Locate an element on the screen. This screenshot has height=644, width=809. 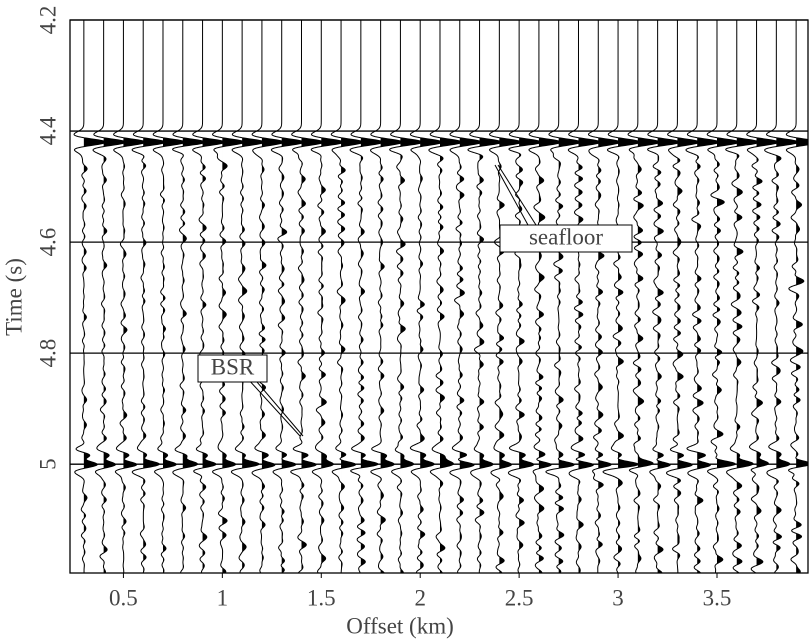
y-tick-label: 4.2 is located at coordinates (47, 20).